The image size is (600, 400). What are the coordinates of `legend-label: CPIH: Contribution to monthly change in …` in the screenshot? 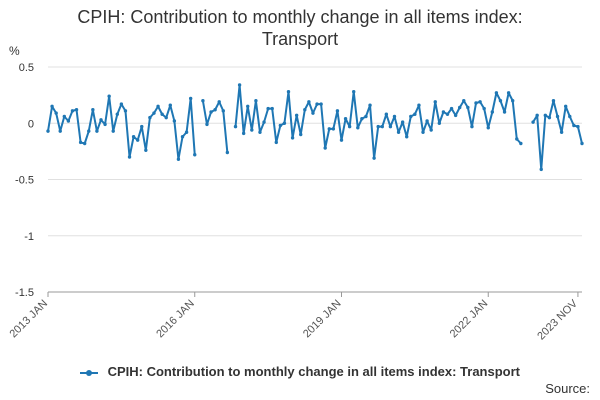 It's located at (314, 371).